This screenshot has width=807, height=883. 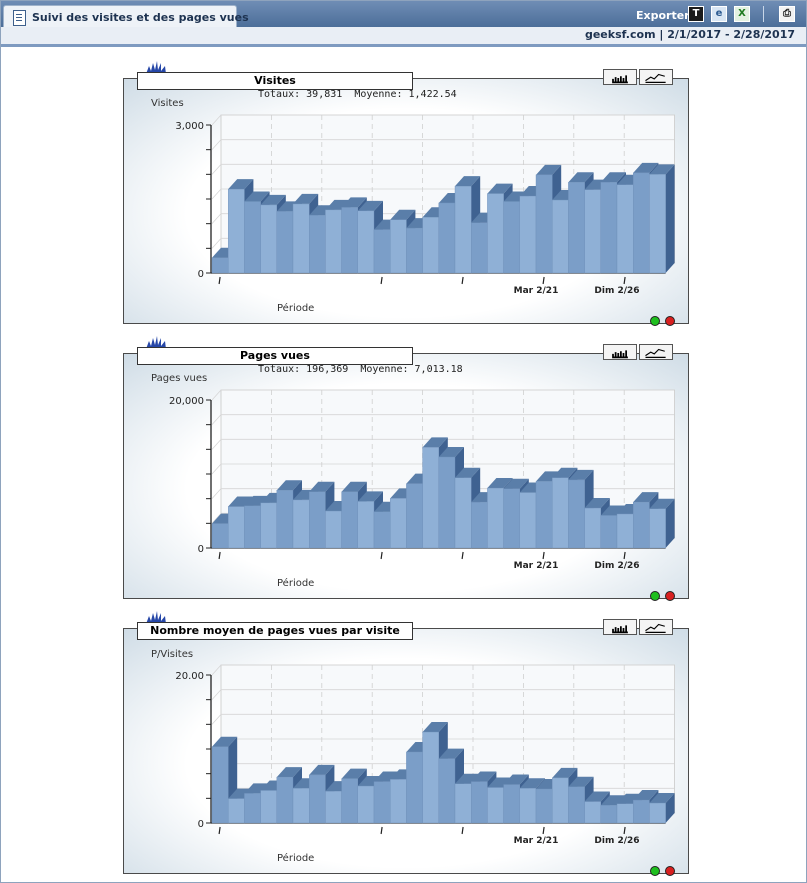 What do you see at coordinates (19, 18) in the screenshot?
I see `report-icon` at bounding box center [19, 18].